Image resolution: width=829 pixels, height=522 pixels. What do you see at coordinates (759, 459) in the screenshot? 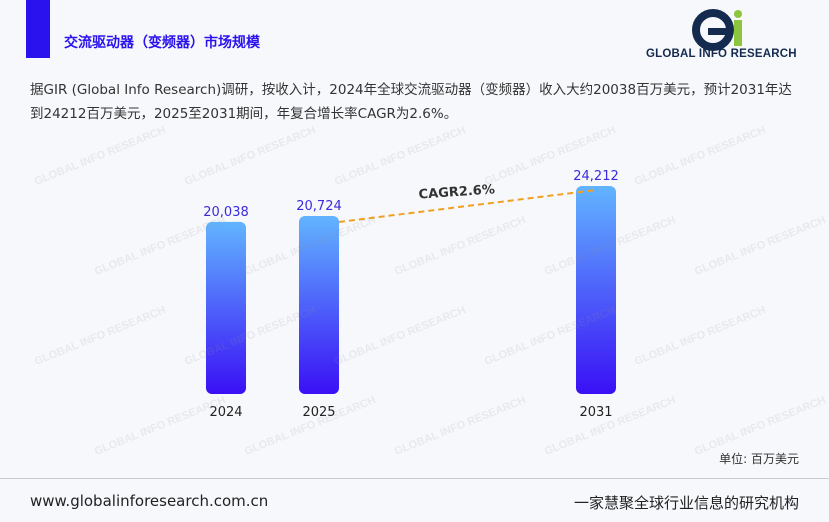
I see `unit-label: 单位: 百万美元` at bounding box center [759, 459].